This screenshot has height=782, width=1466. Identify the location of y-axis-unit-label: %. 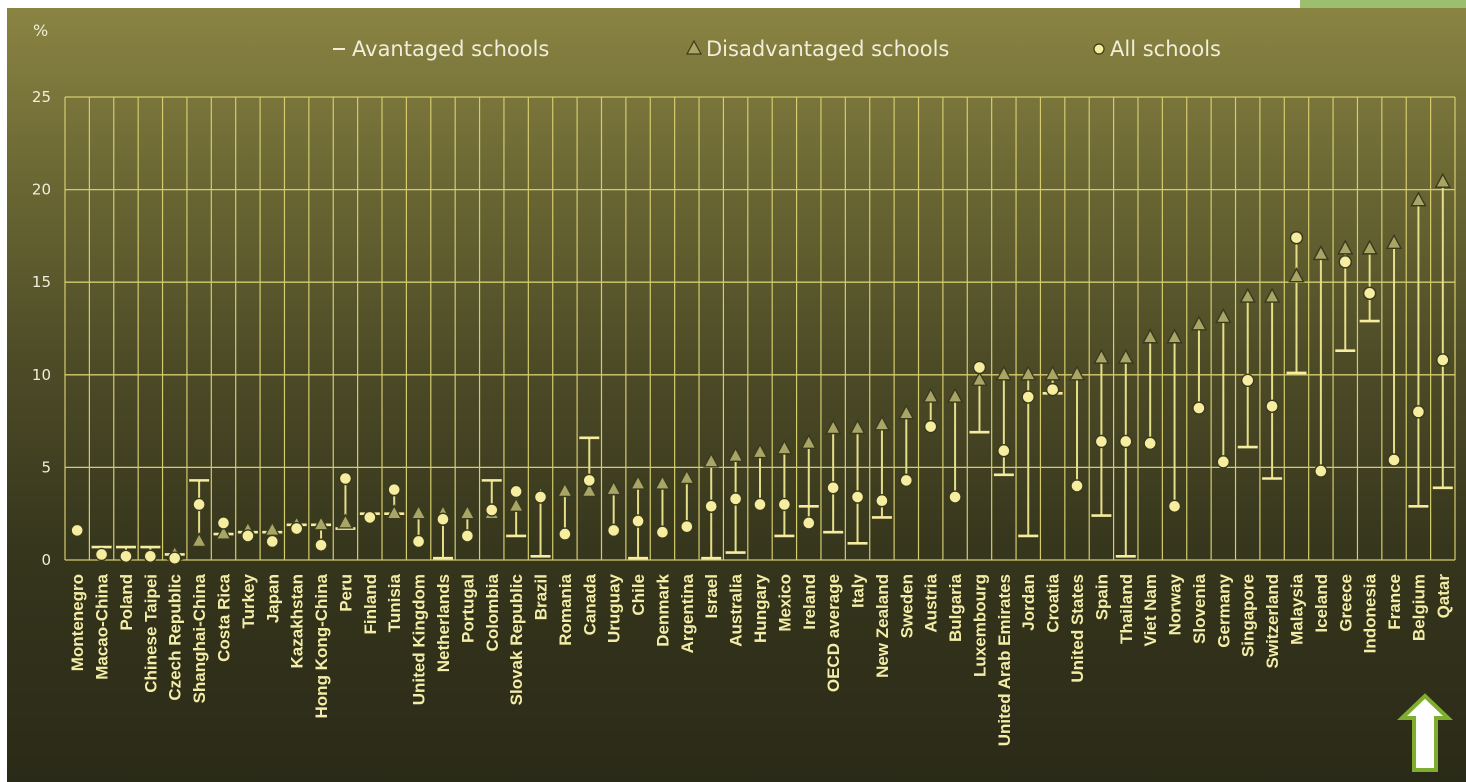
(40, 30).